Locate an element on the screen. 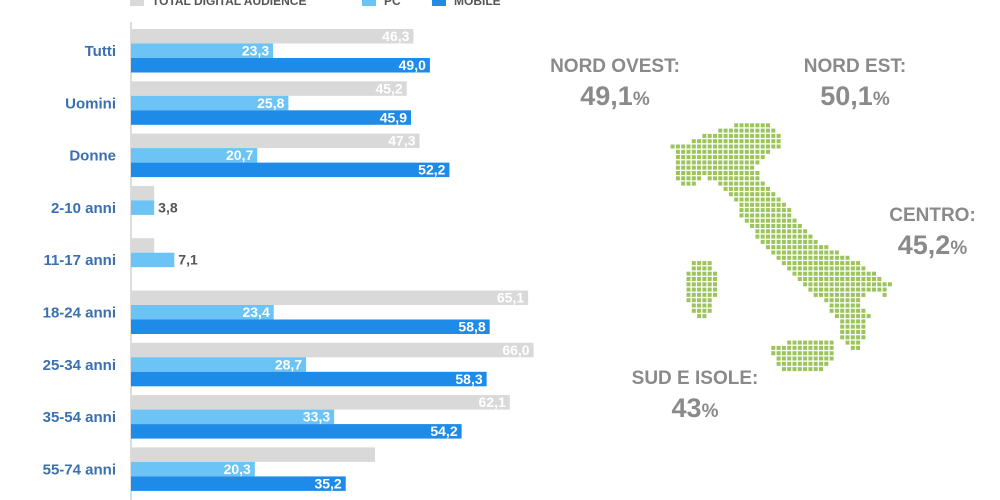 This screenshot has height=500, width=1000. data-label: 33,3 is located at coordinates (316, 417).